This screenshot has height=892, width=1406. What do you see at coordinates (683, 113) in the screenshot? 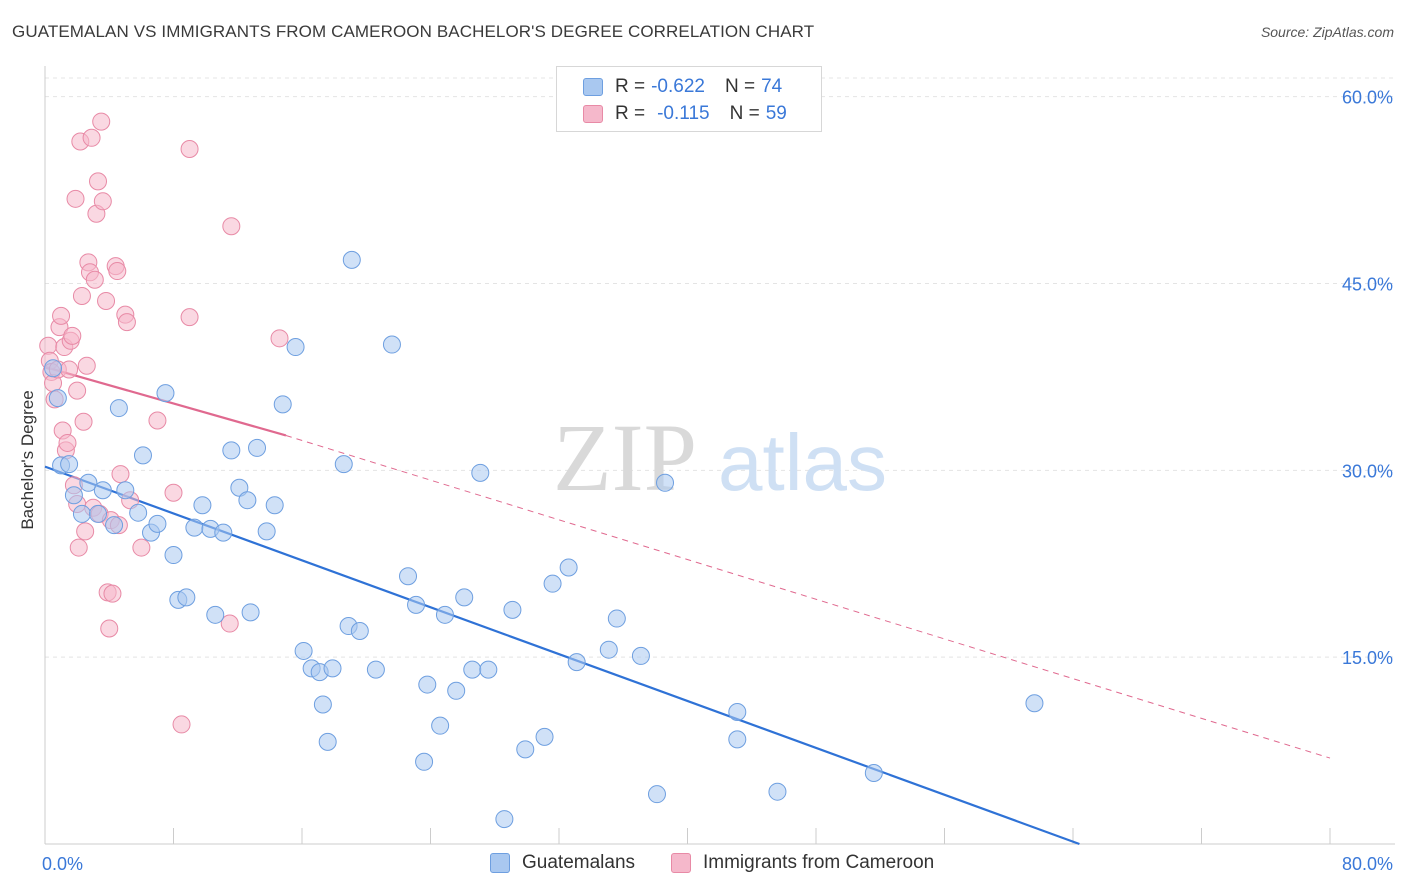
I see `legend-r-value: -0.115` at bounding box center [683, 113].